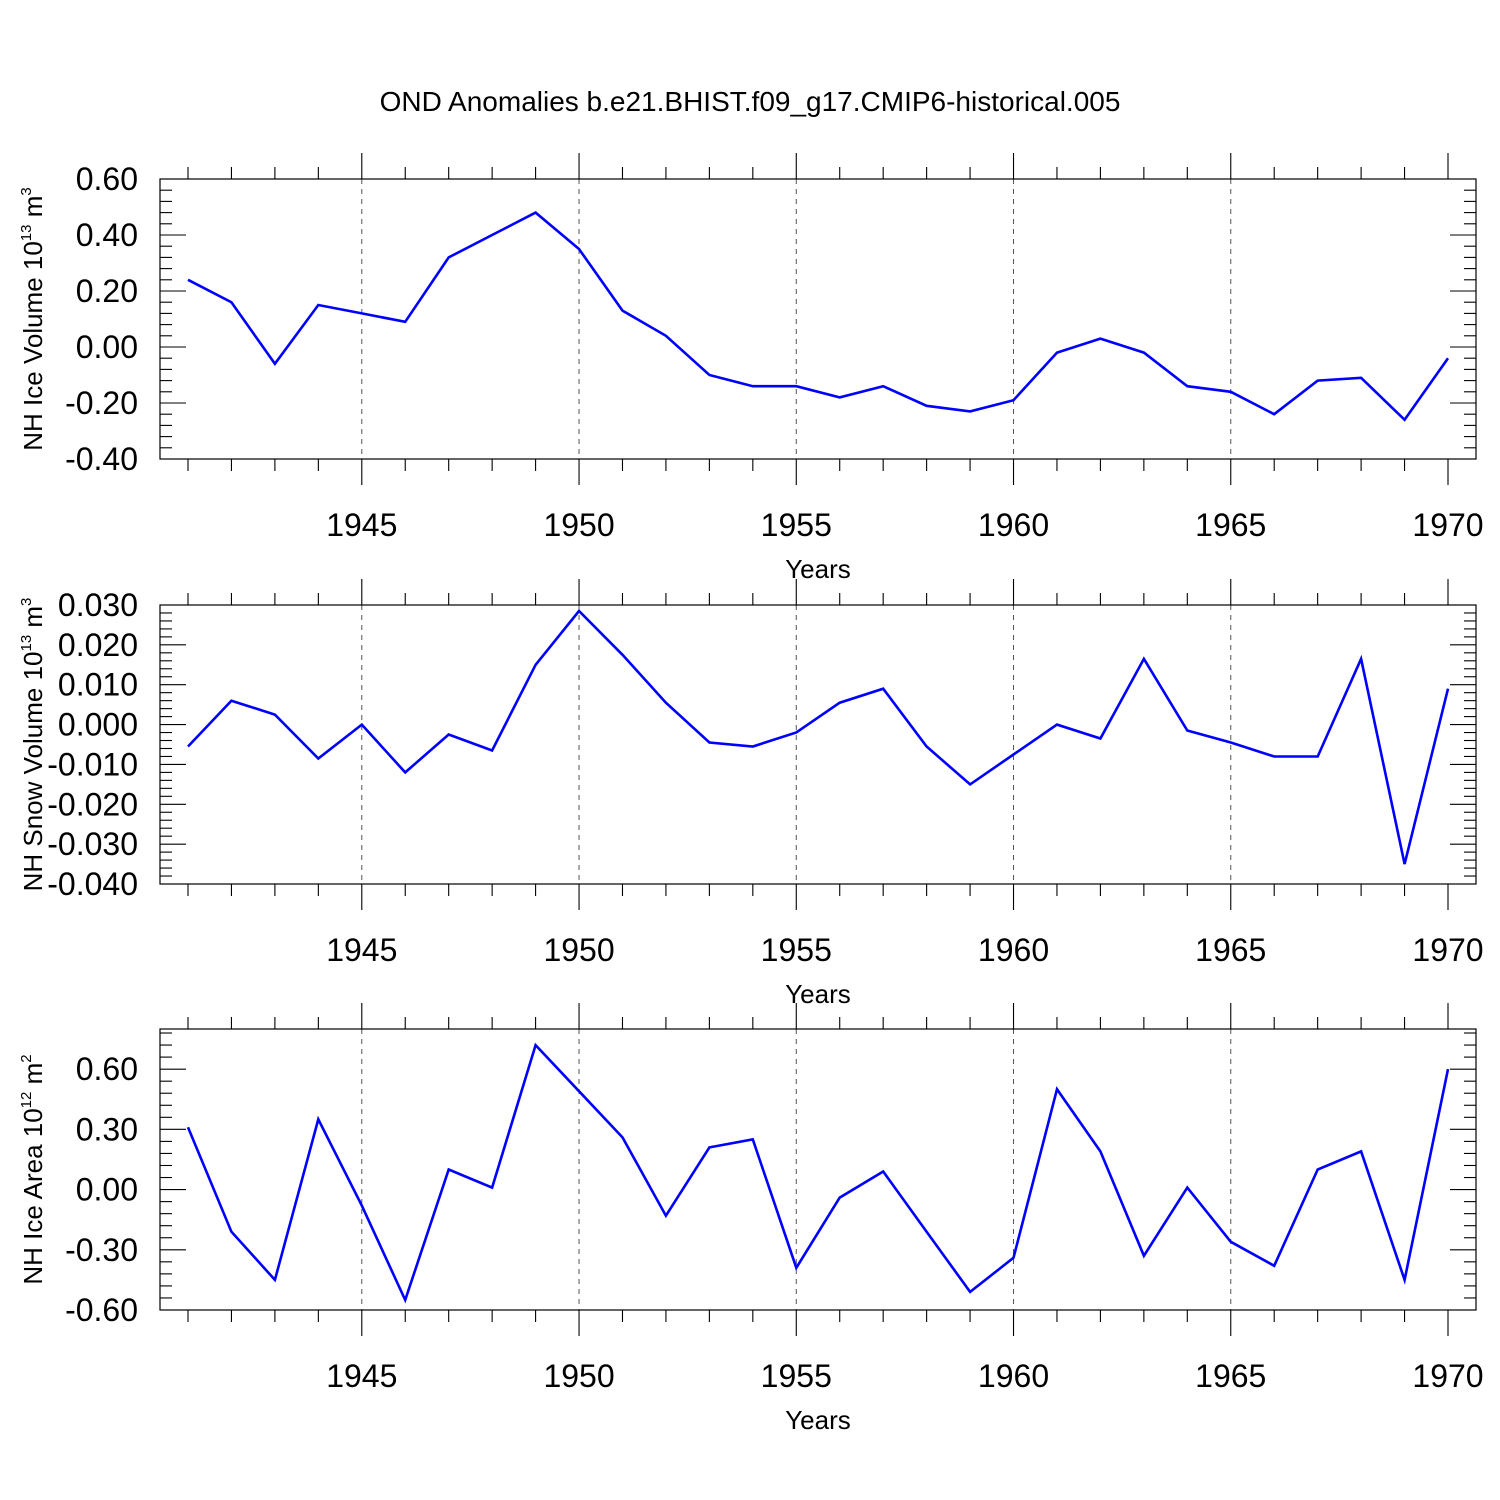  Describe the element at coordinates (92, 764) in the screenshot. I see `y-tick-label: -0.010` at that location.